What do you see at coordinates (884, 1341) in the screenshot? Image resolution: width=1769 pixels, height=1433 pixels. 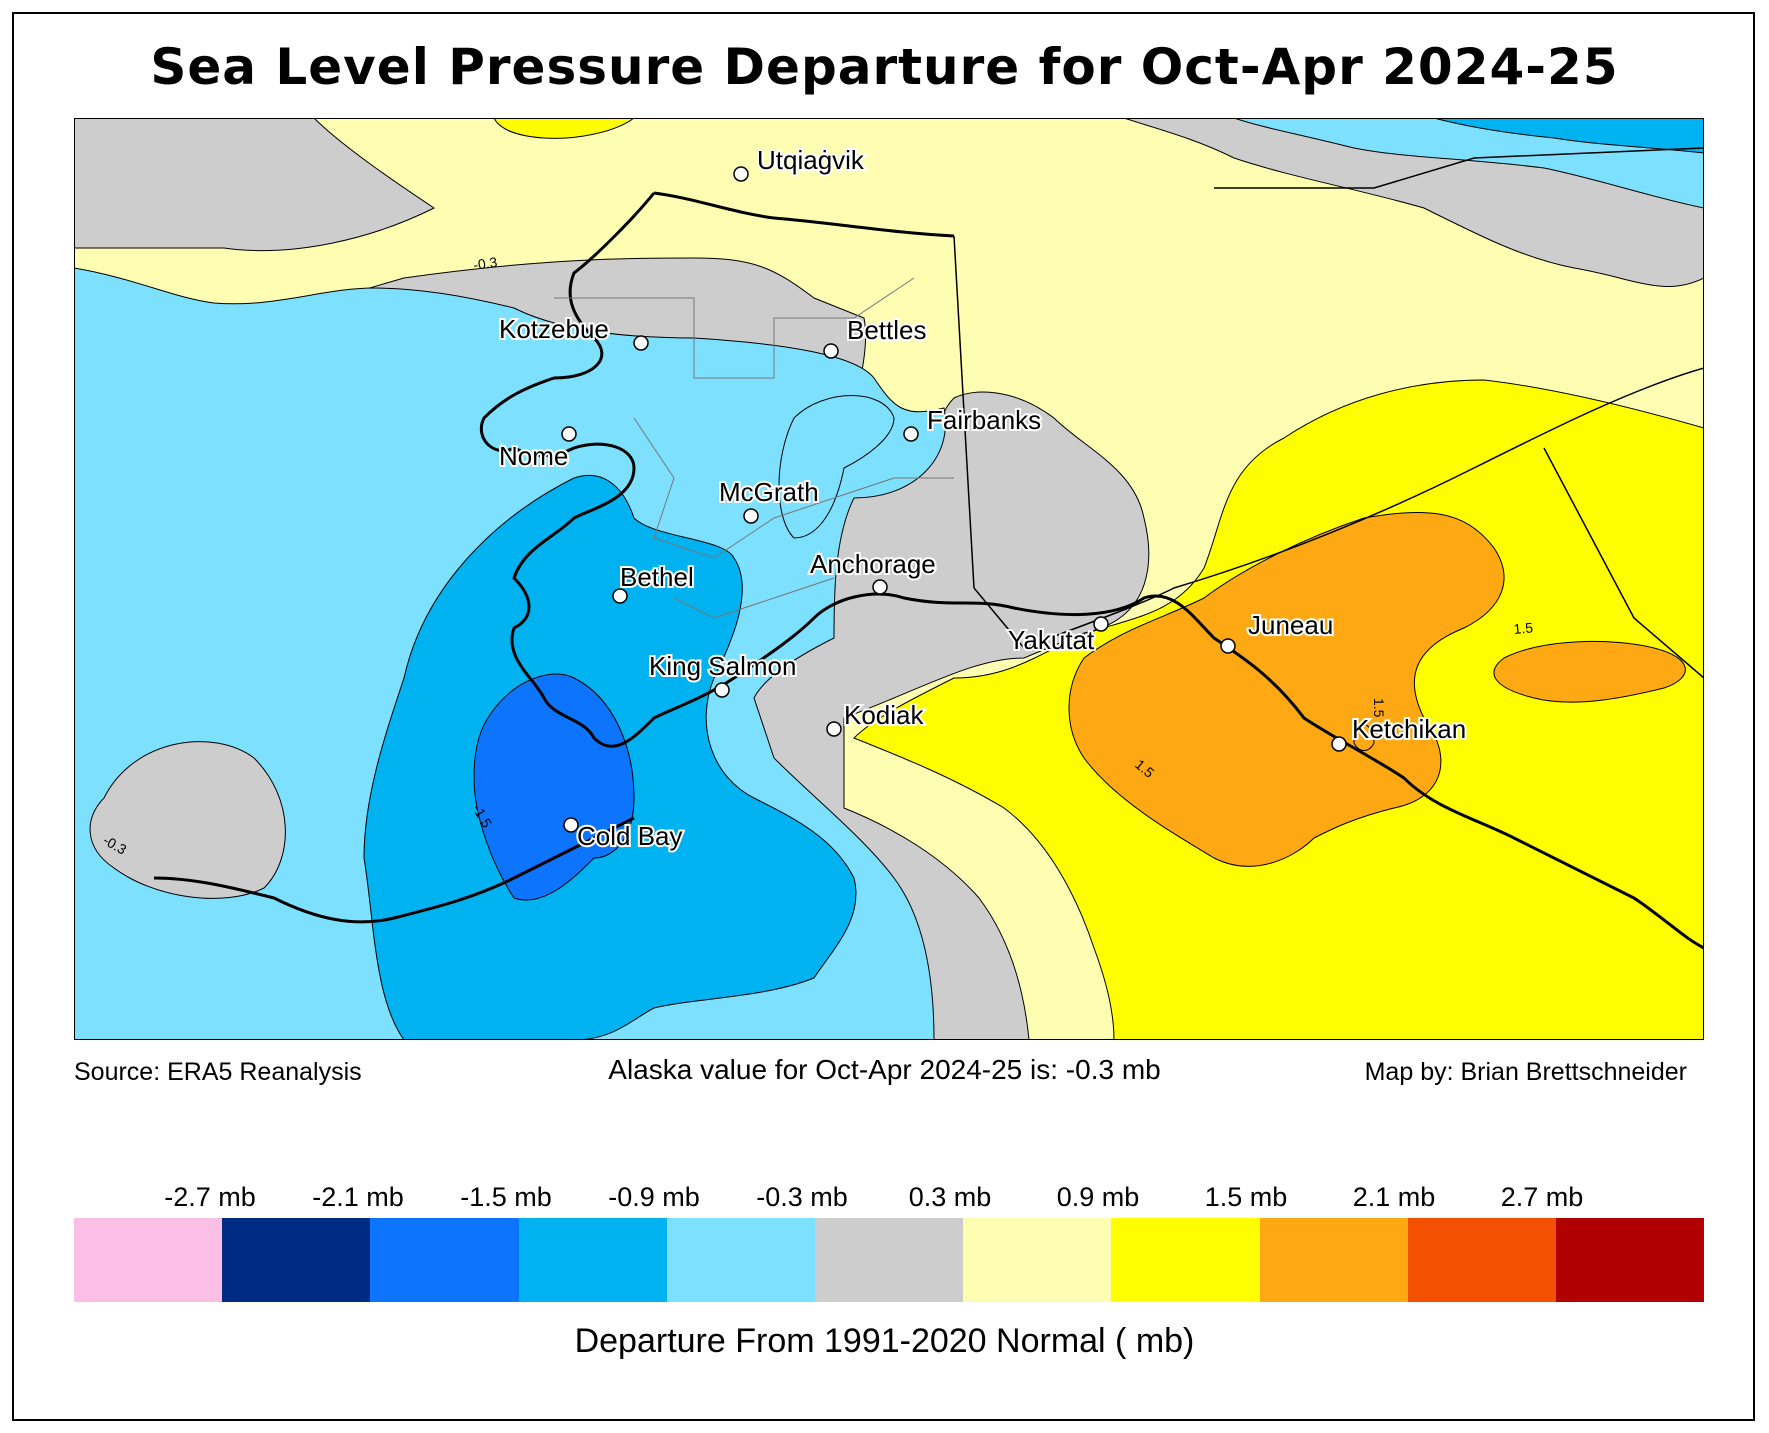 I see `legend-title: Departure From 1991-2020 Normal ( mb)` at bounding box center [884, 1341].